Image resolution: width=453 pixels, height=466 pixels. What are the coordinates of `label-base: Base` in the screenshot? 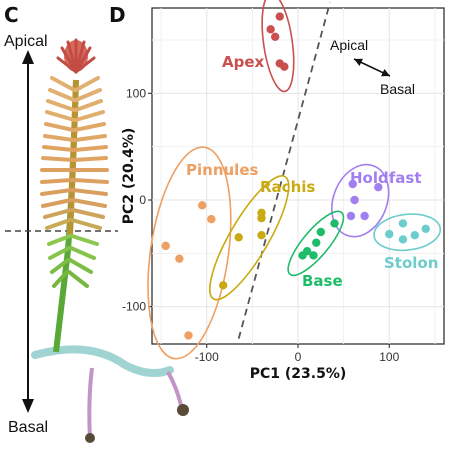 It's located at (322, 281).